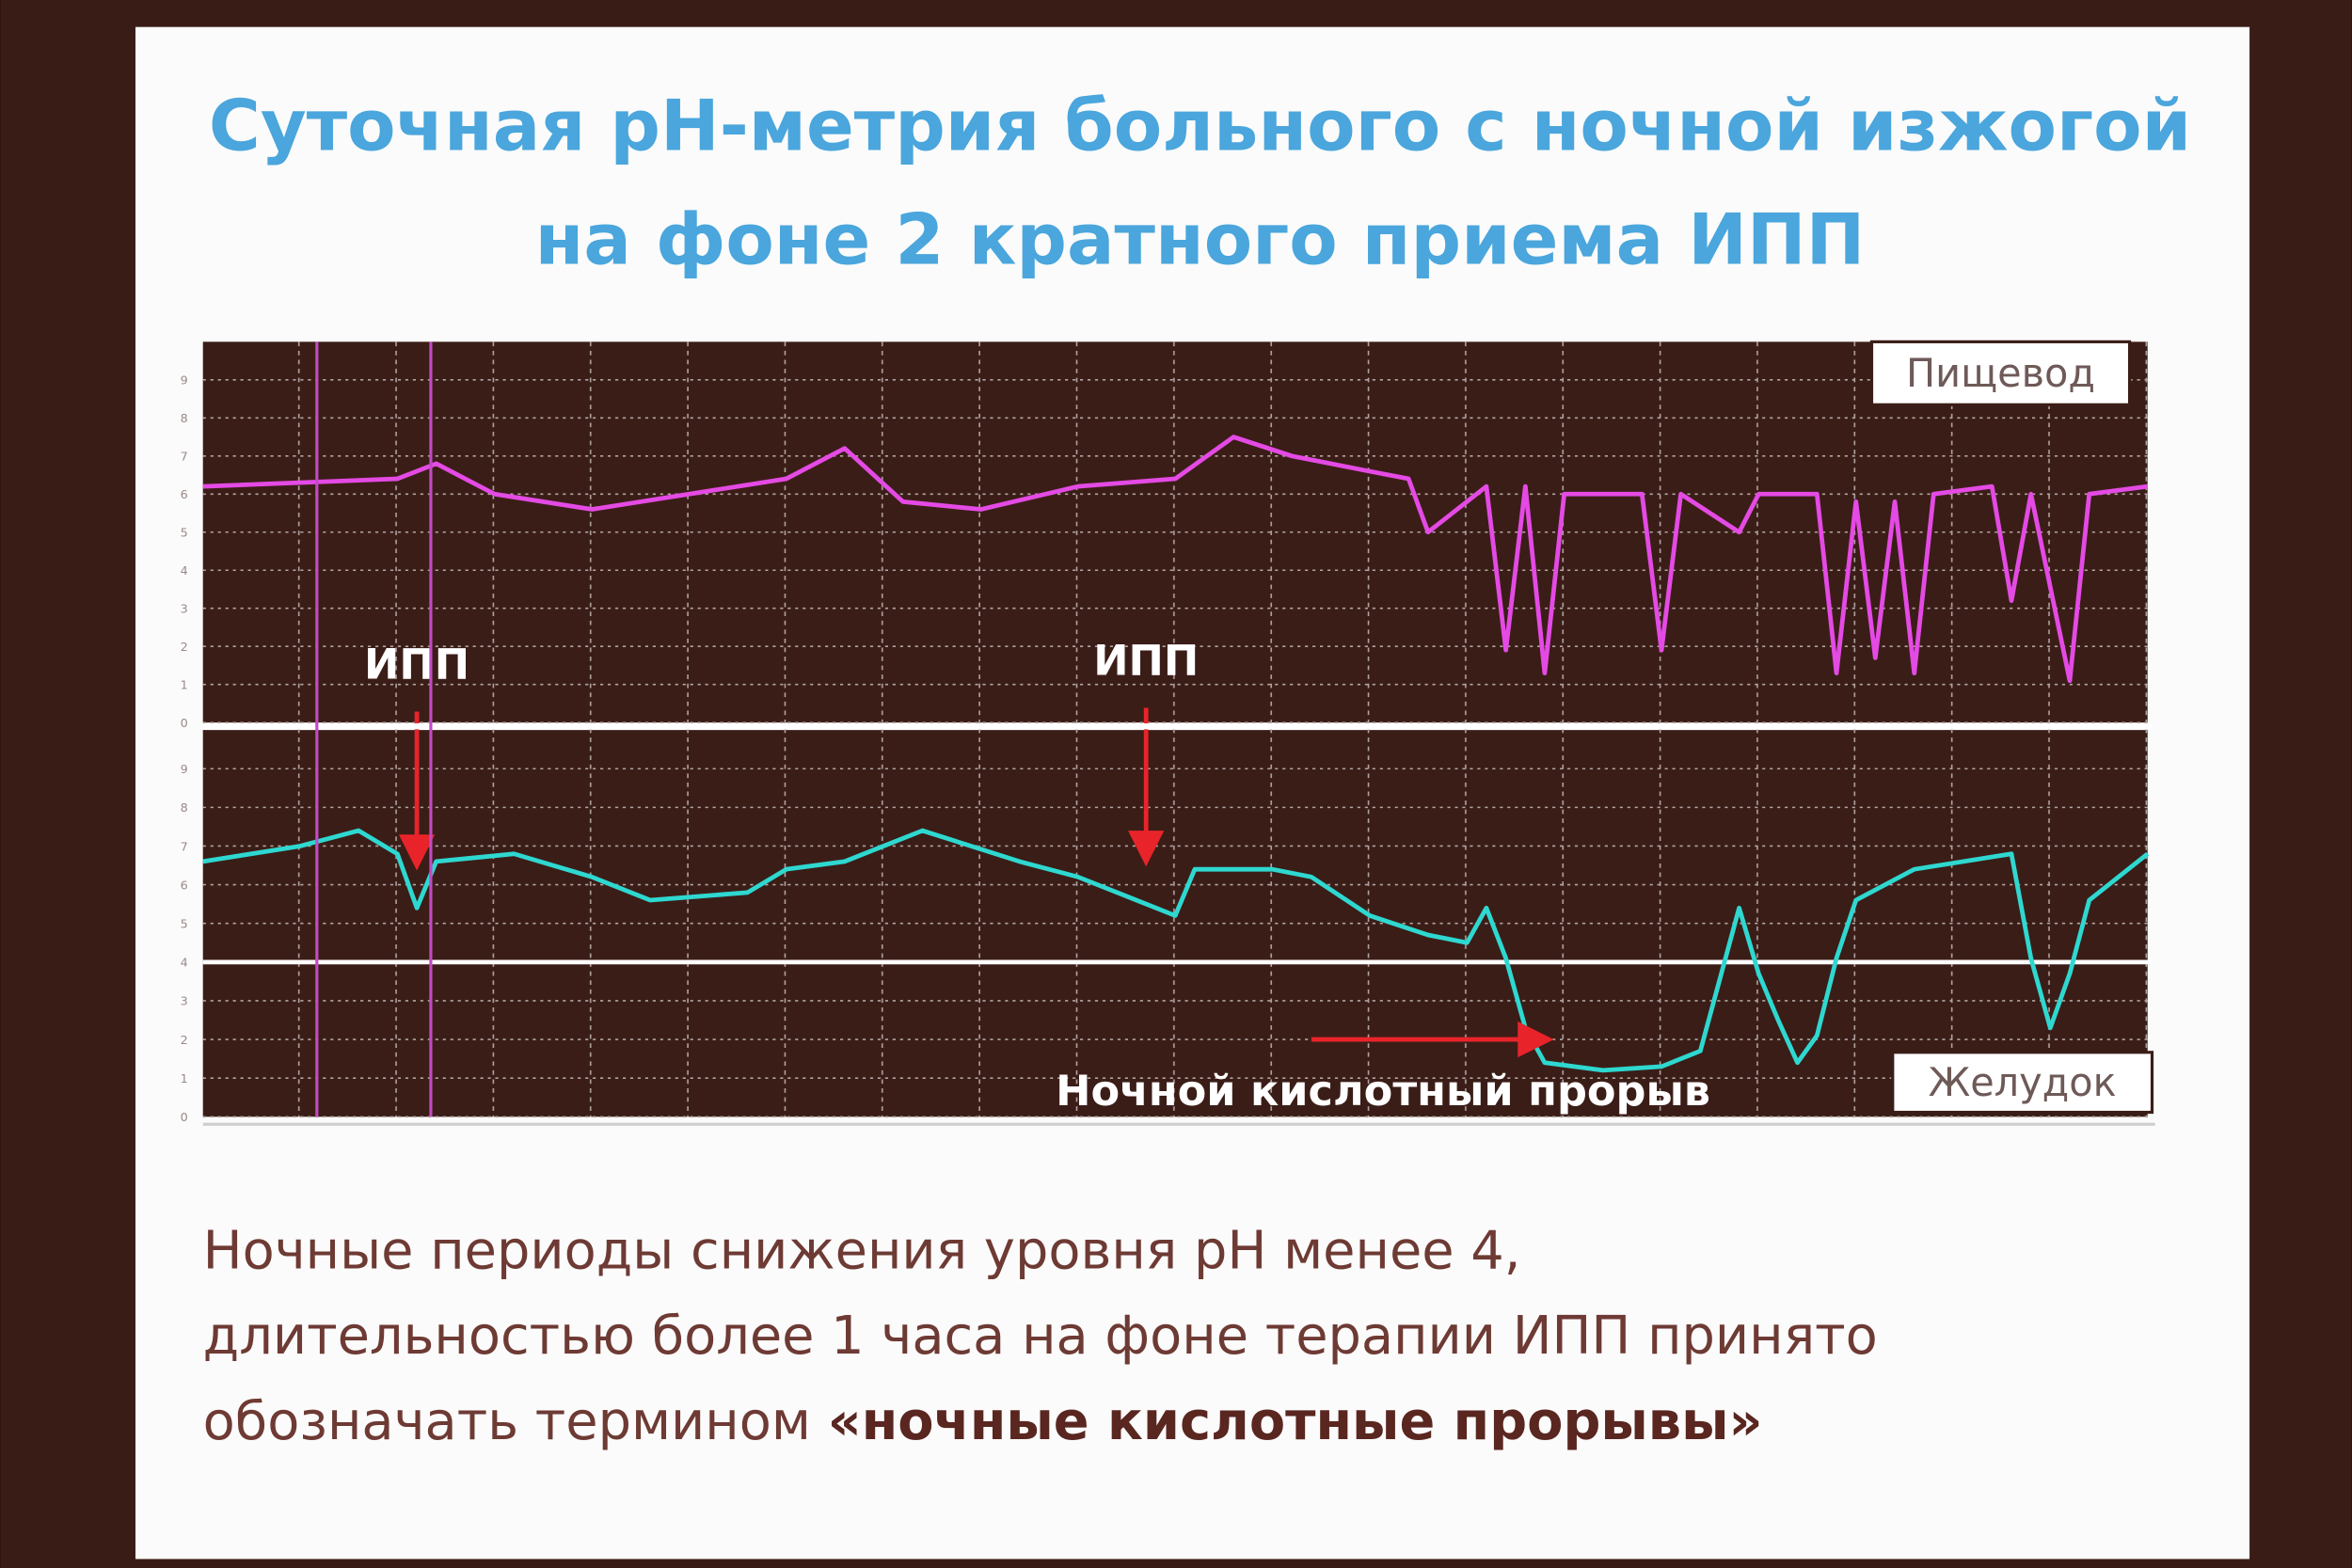 The image size is (2352, 1568). Describe the element at coordinates (1383, 1091) in the screenshot. I see `annotation-text: Ночной кислотный прорыв` at that location.